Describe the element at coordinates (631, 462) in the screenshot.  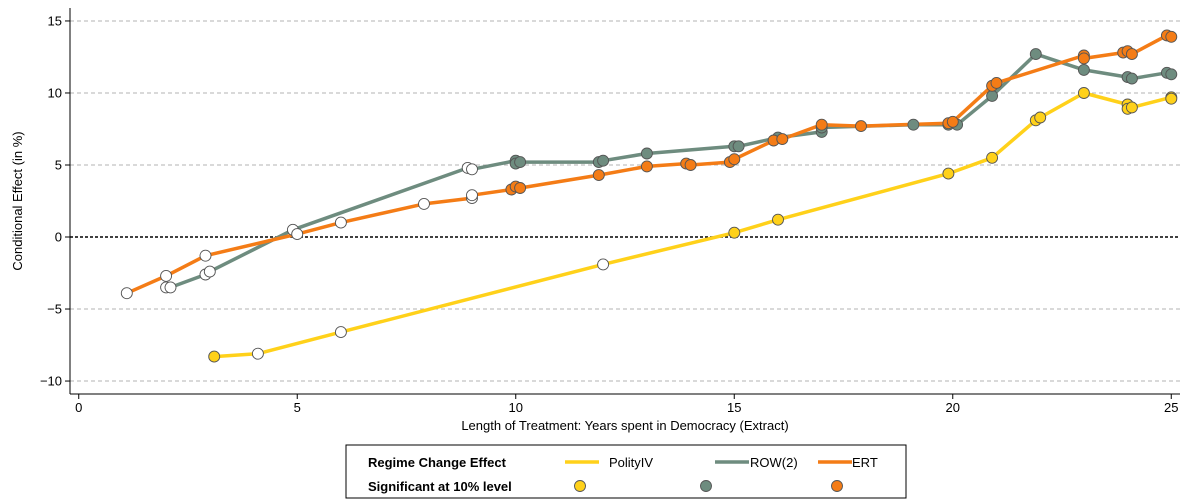
I see `legend-series-label: PolityIV` at that location.